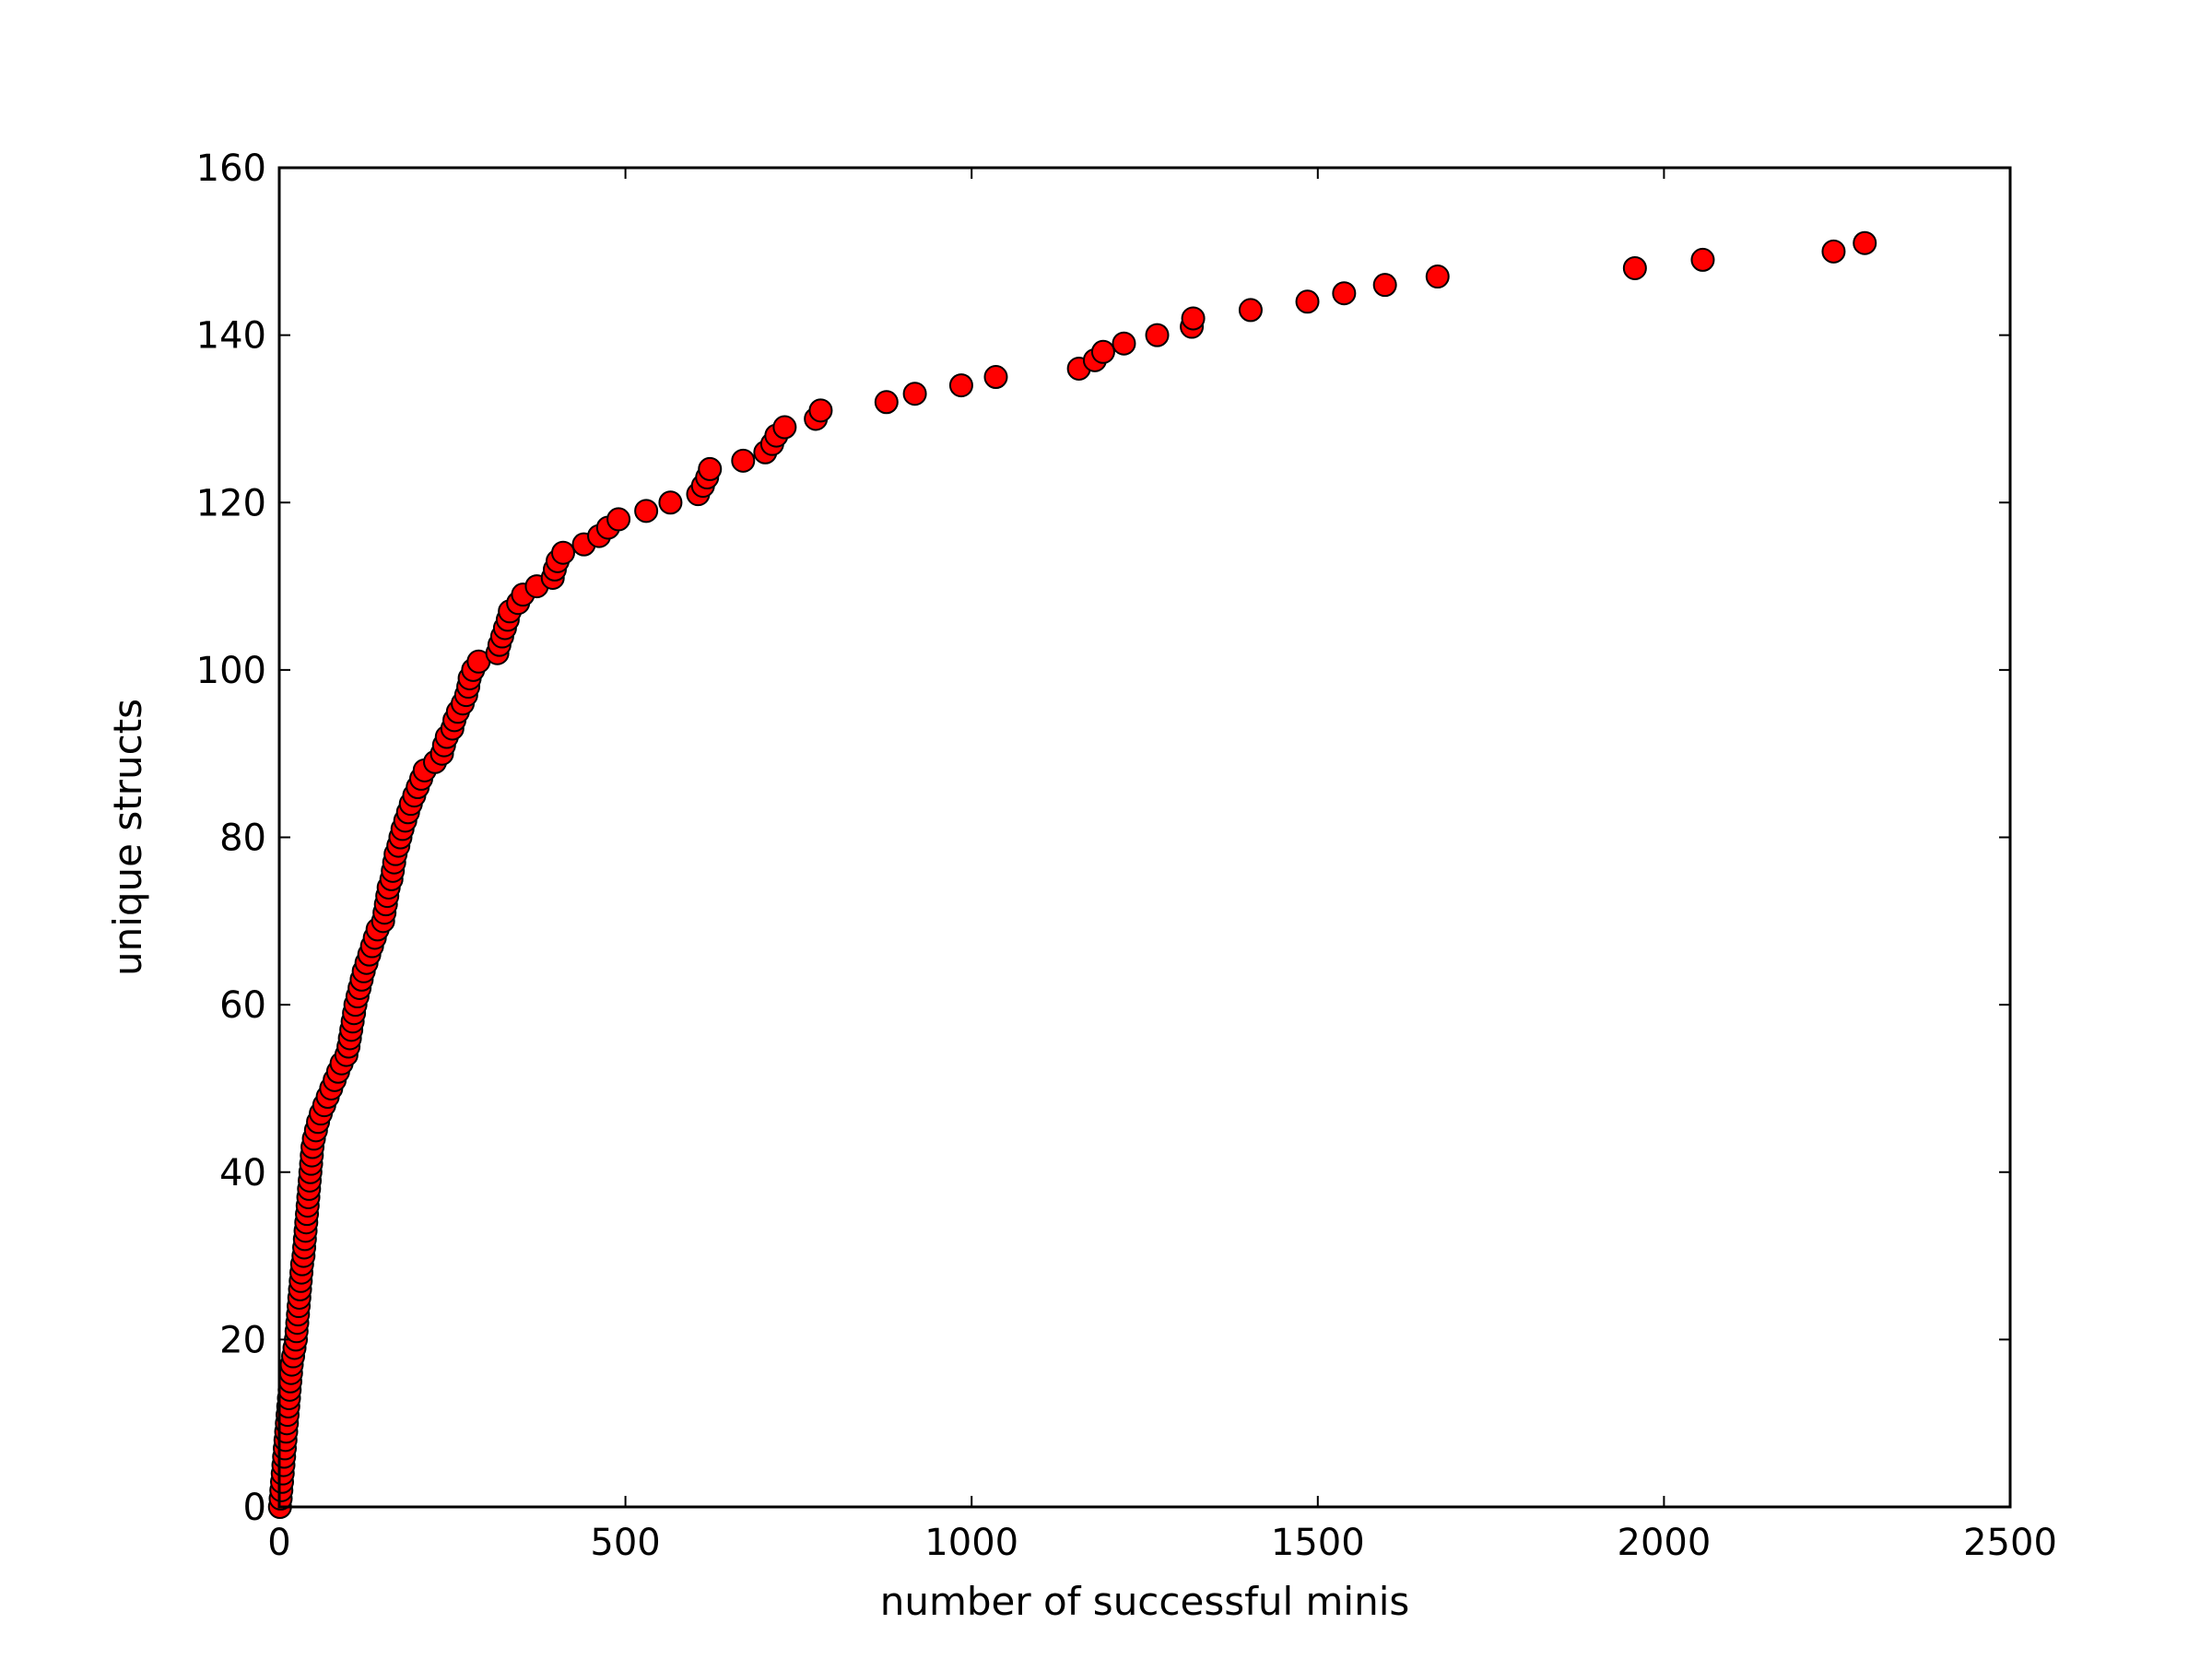 The height and width of the screenshot is (1659, 2212). What do you see at coordinates (278, 1543) in the screenshot?
I see `x-tick-label: 0` at bounding box center [278, 1543].